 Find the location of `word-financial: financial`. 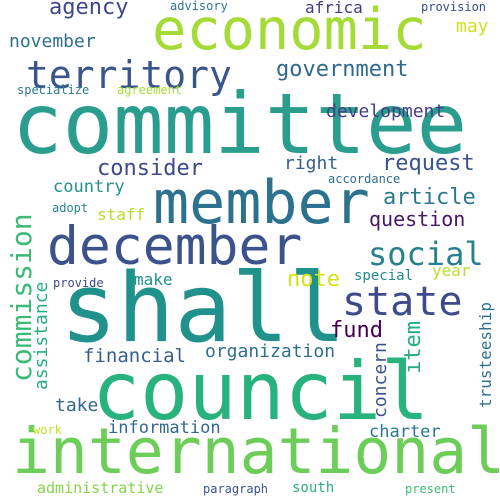

word-financial: financial is located at coordinates (134, 356).